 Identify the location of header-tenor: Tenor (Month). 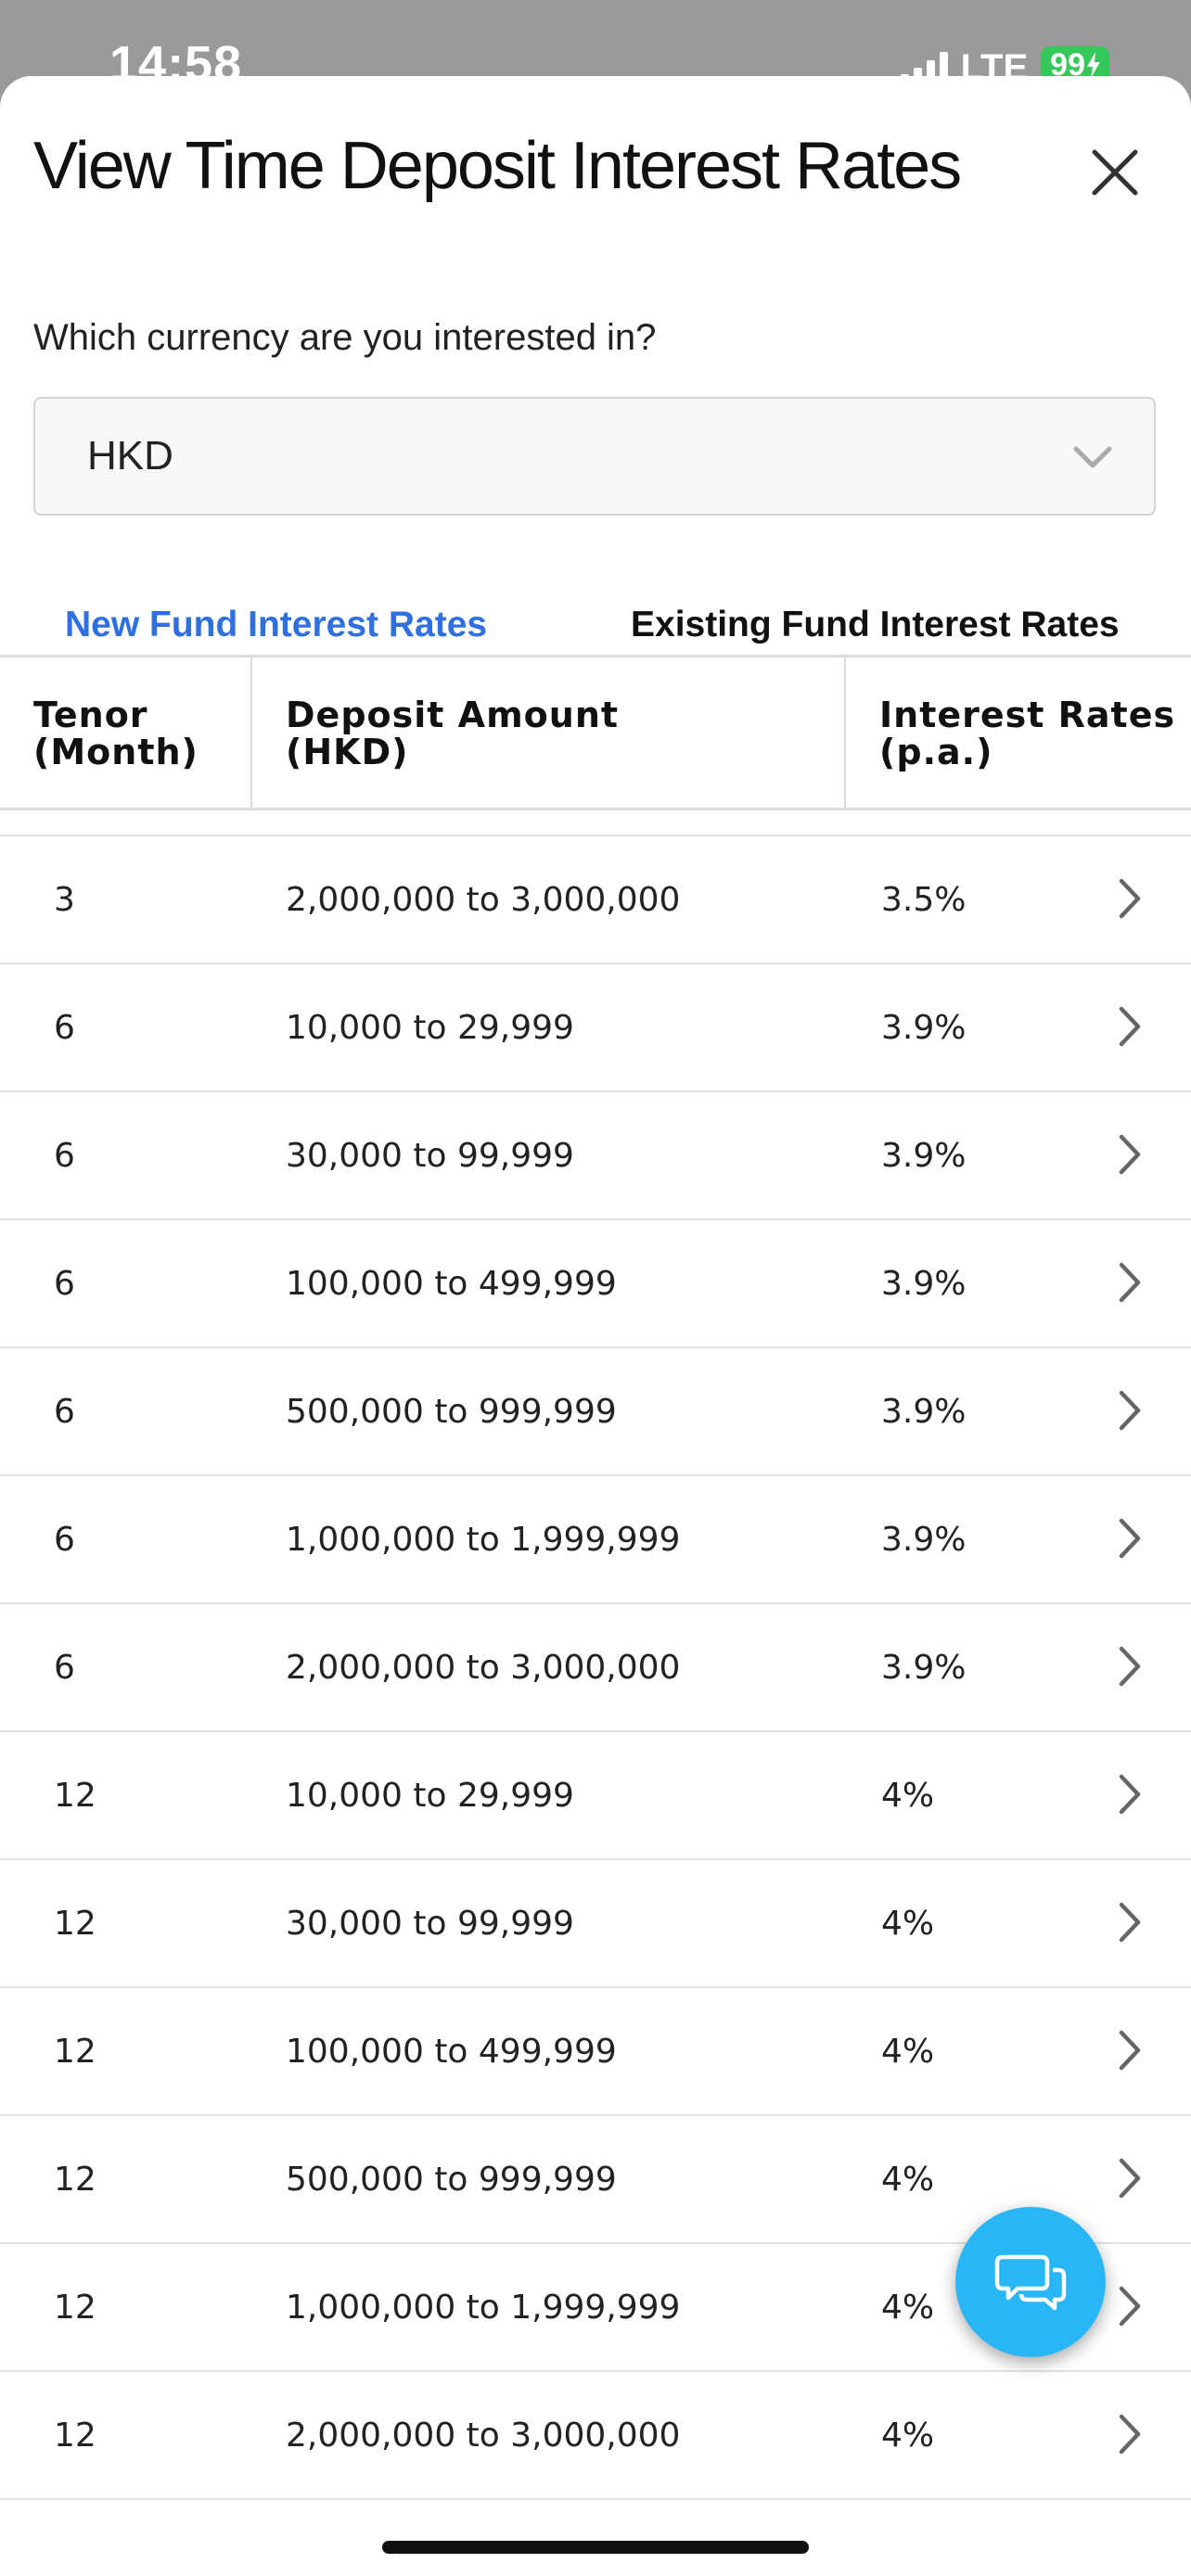
(126, 732).